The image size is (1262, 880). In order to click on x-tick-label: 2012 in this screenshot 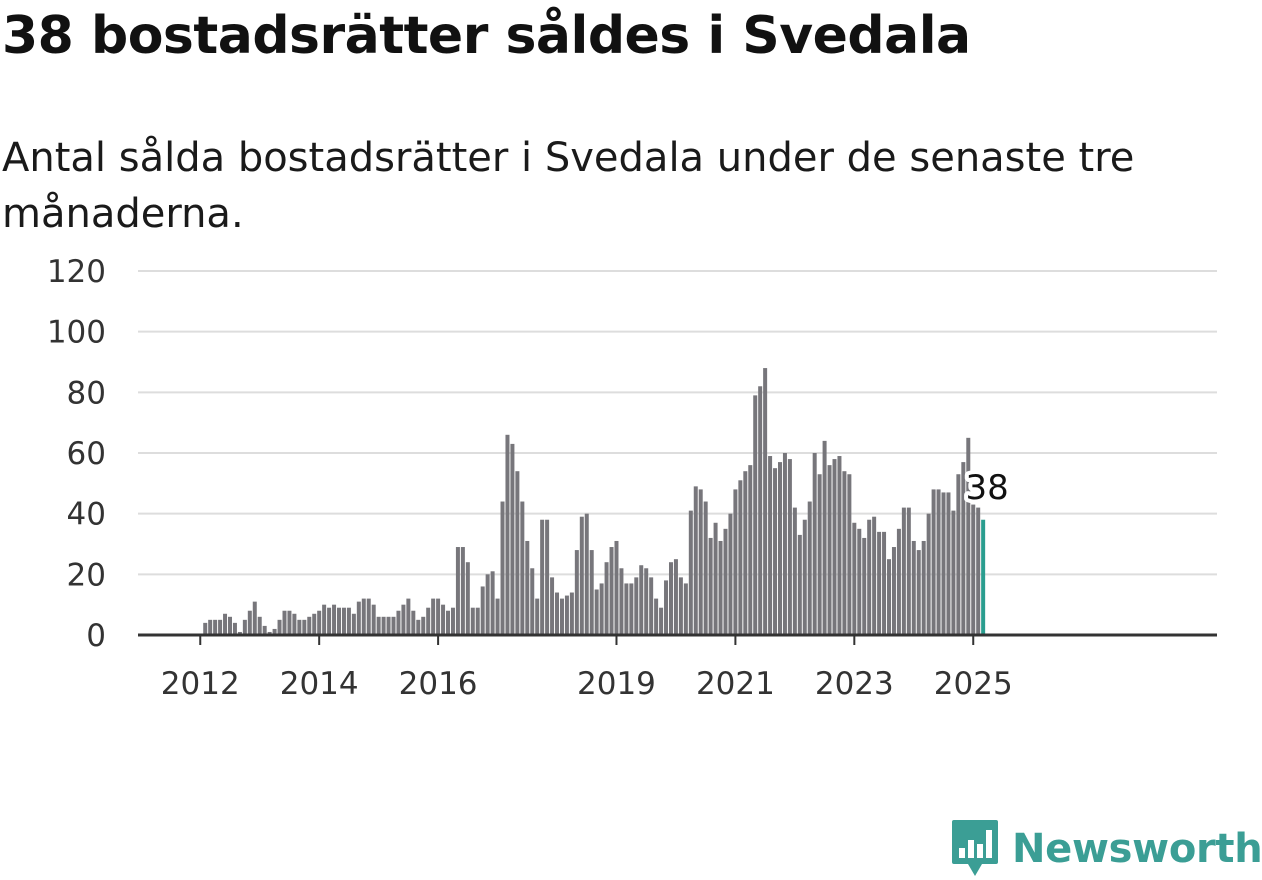, I will do `click(200, 684)`.